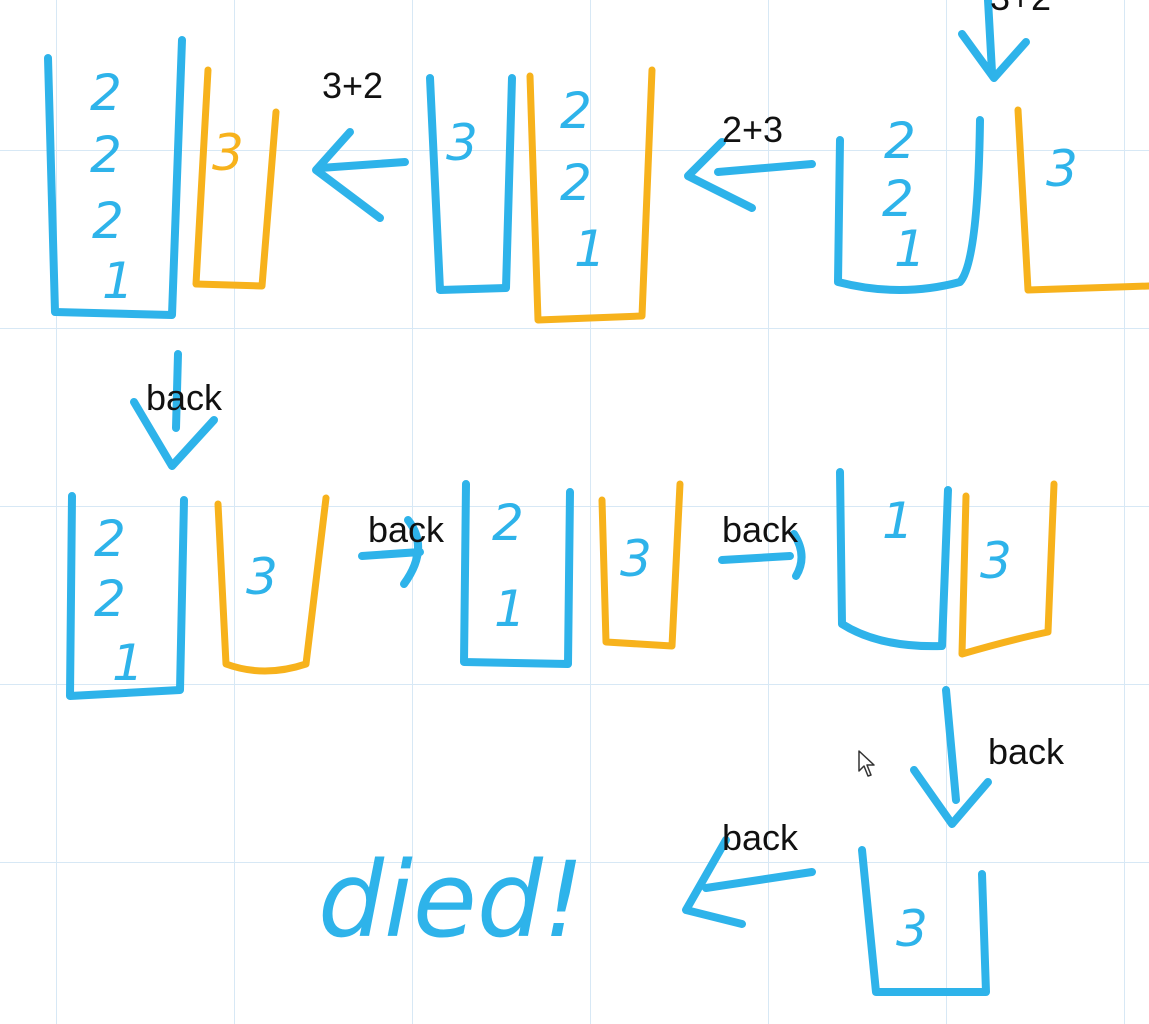 The height and width of the screenshot is (1024, 1149). What do you see at coordinates (106, 93) in the screenshot?
I see `row1-left-blue-item-1: 2` at bounding box center [106, 93].